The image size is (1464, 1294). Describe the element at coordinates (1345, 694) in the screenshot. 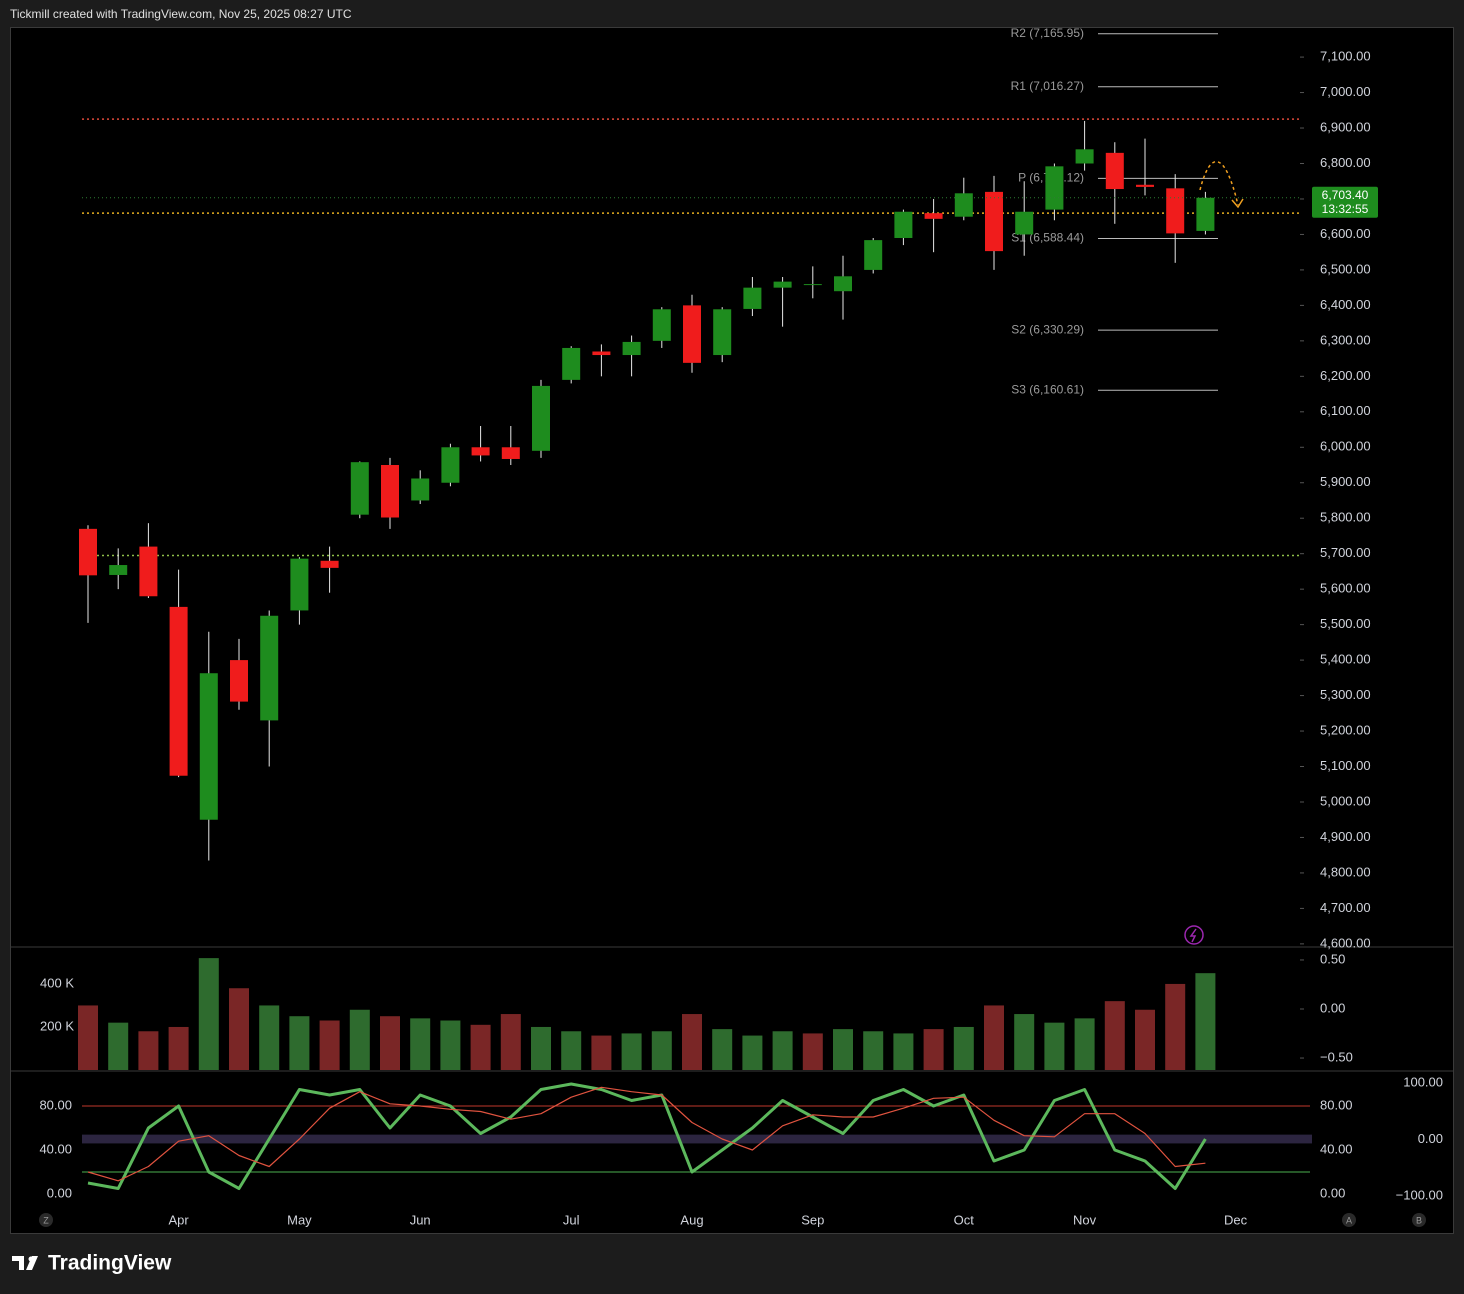

I see `y-tick-label: 5,300.00` at that location.